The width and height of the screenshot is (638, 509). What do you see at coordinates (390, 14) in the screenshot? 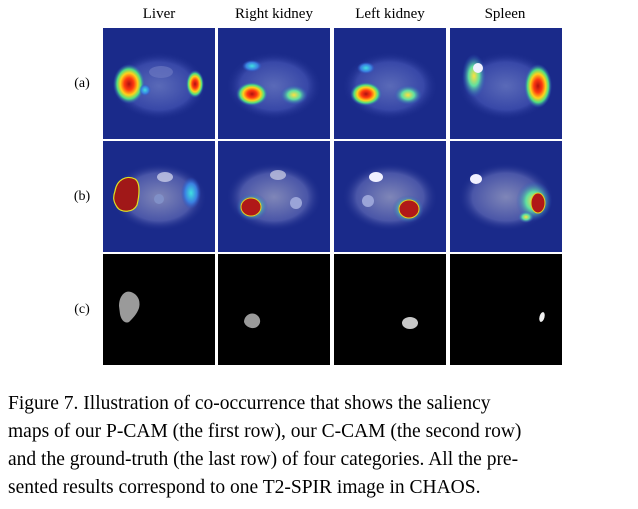
I see `column-header-left-kidney: Left kidney` at bounding box center [390, 14].